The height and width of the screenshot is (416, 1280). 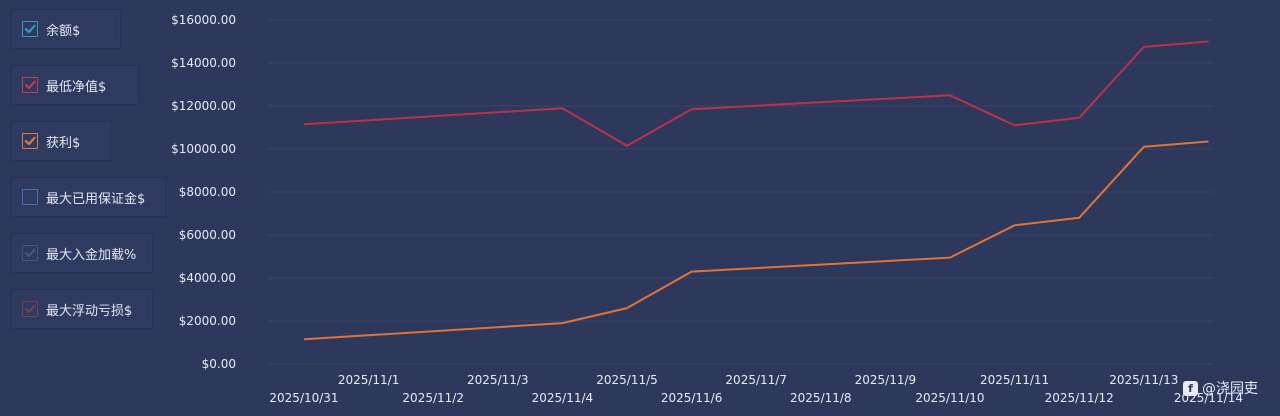 What do you see at coordinates (89, 311) in the screenshot?
I see `legend-label: 最大浮动亏损$` at bounding box center [89, 311].